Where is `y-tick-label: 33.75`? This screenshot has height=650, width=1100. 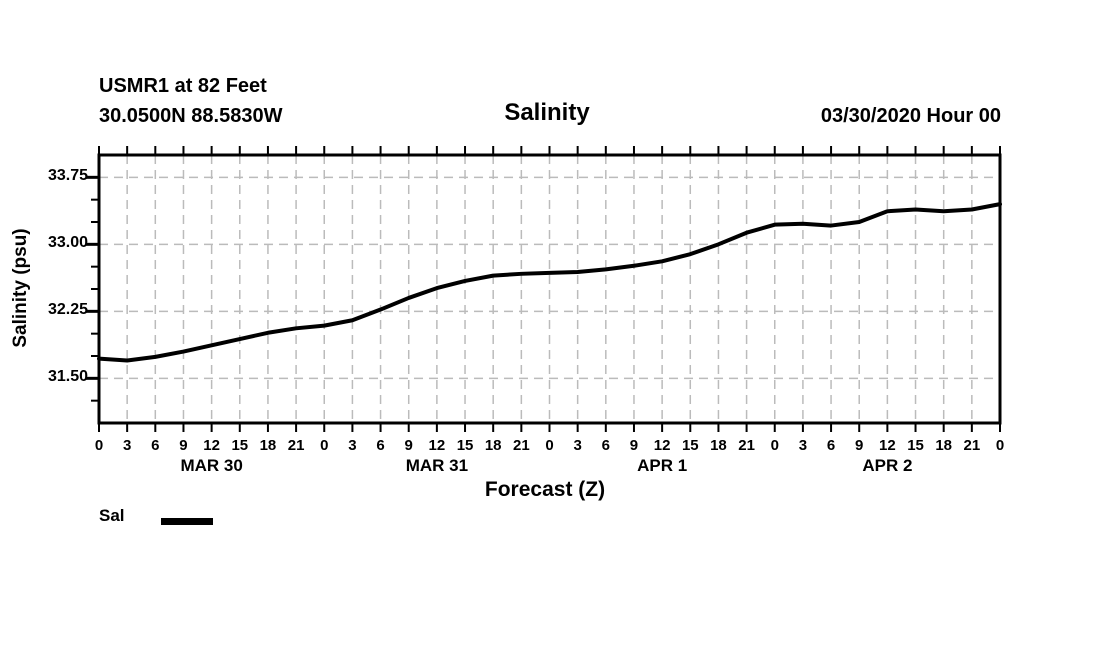 y-tick-label: 33.75 is located at coordinates (67, 176).